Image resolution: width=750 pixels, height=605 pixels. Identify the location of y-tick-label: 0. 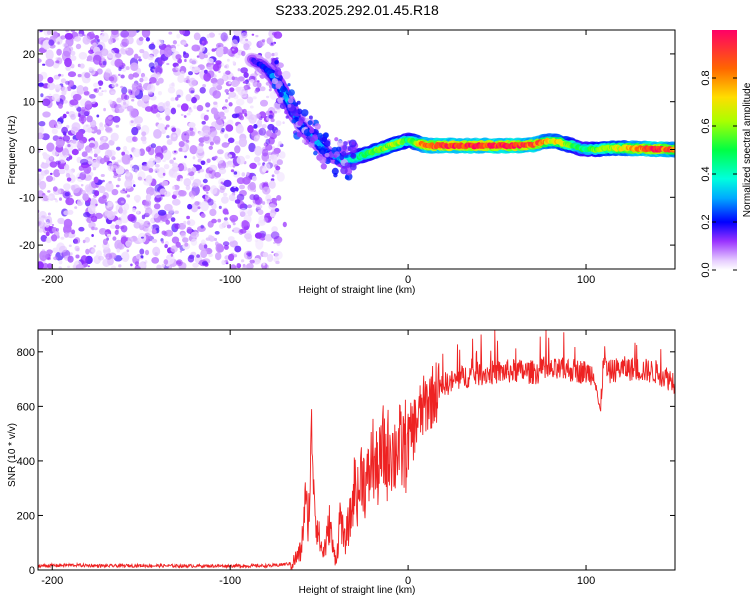
(32, 151).